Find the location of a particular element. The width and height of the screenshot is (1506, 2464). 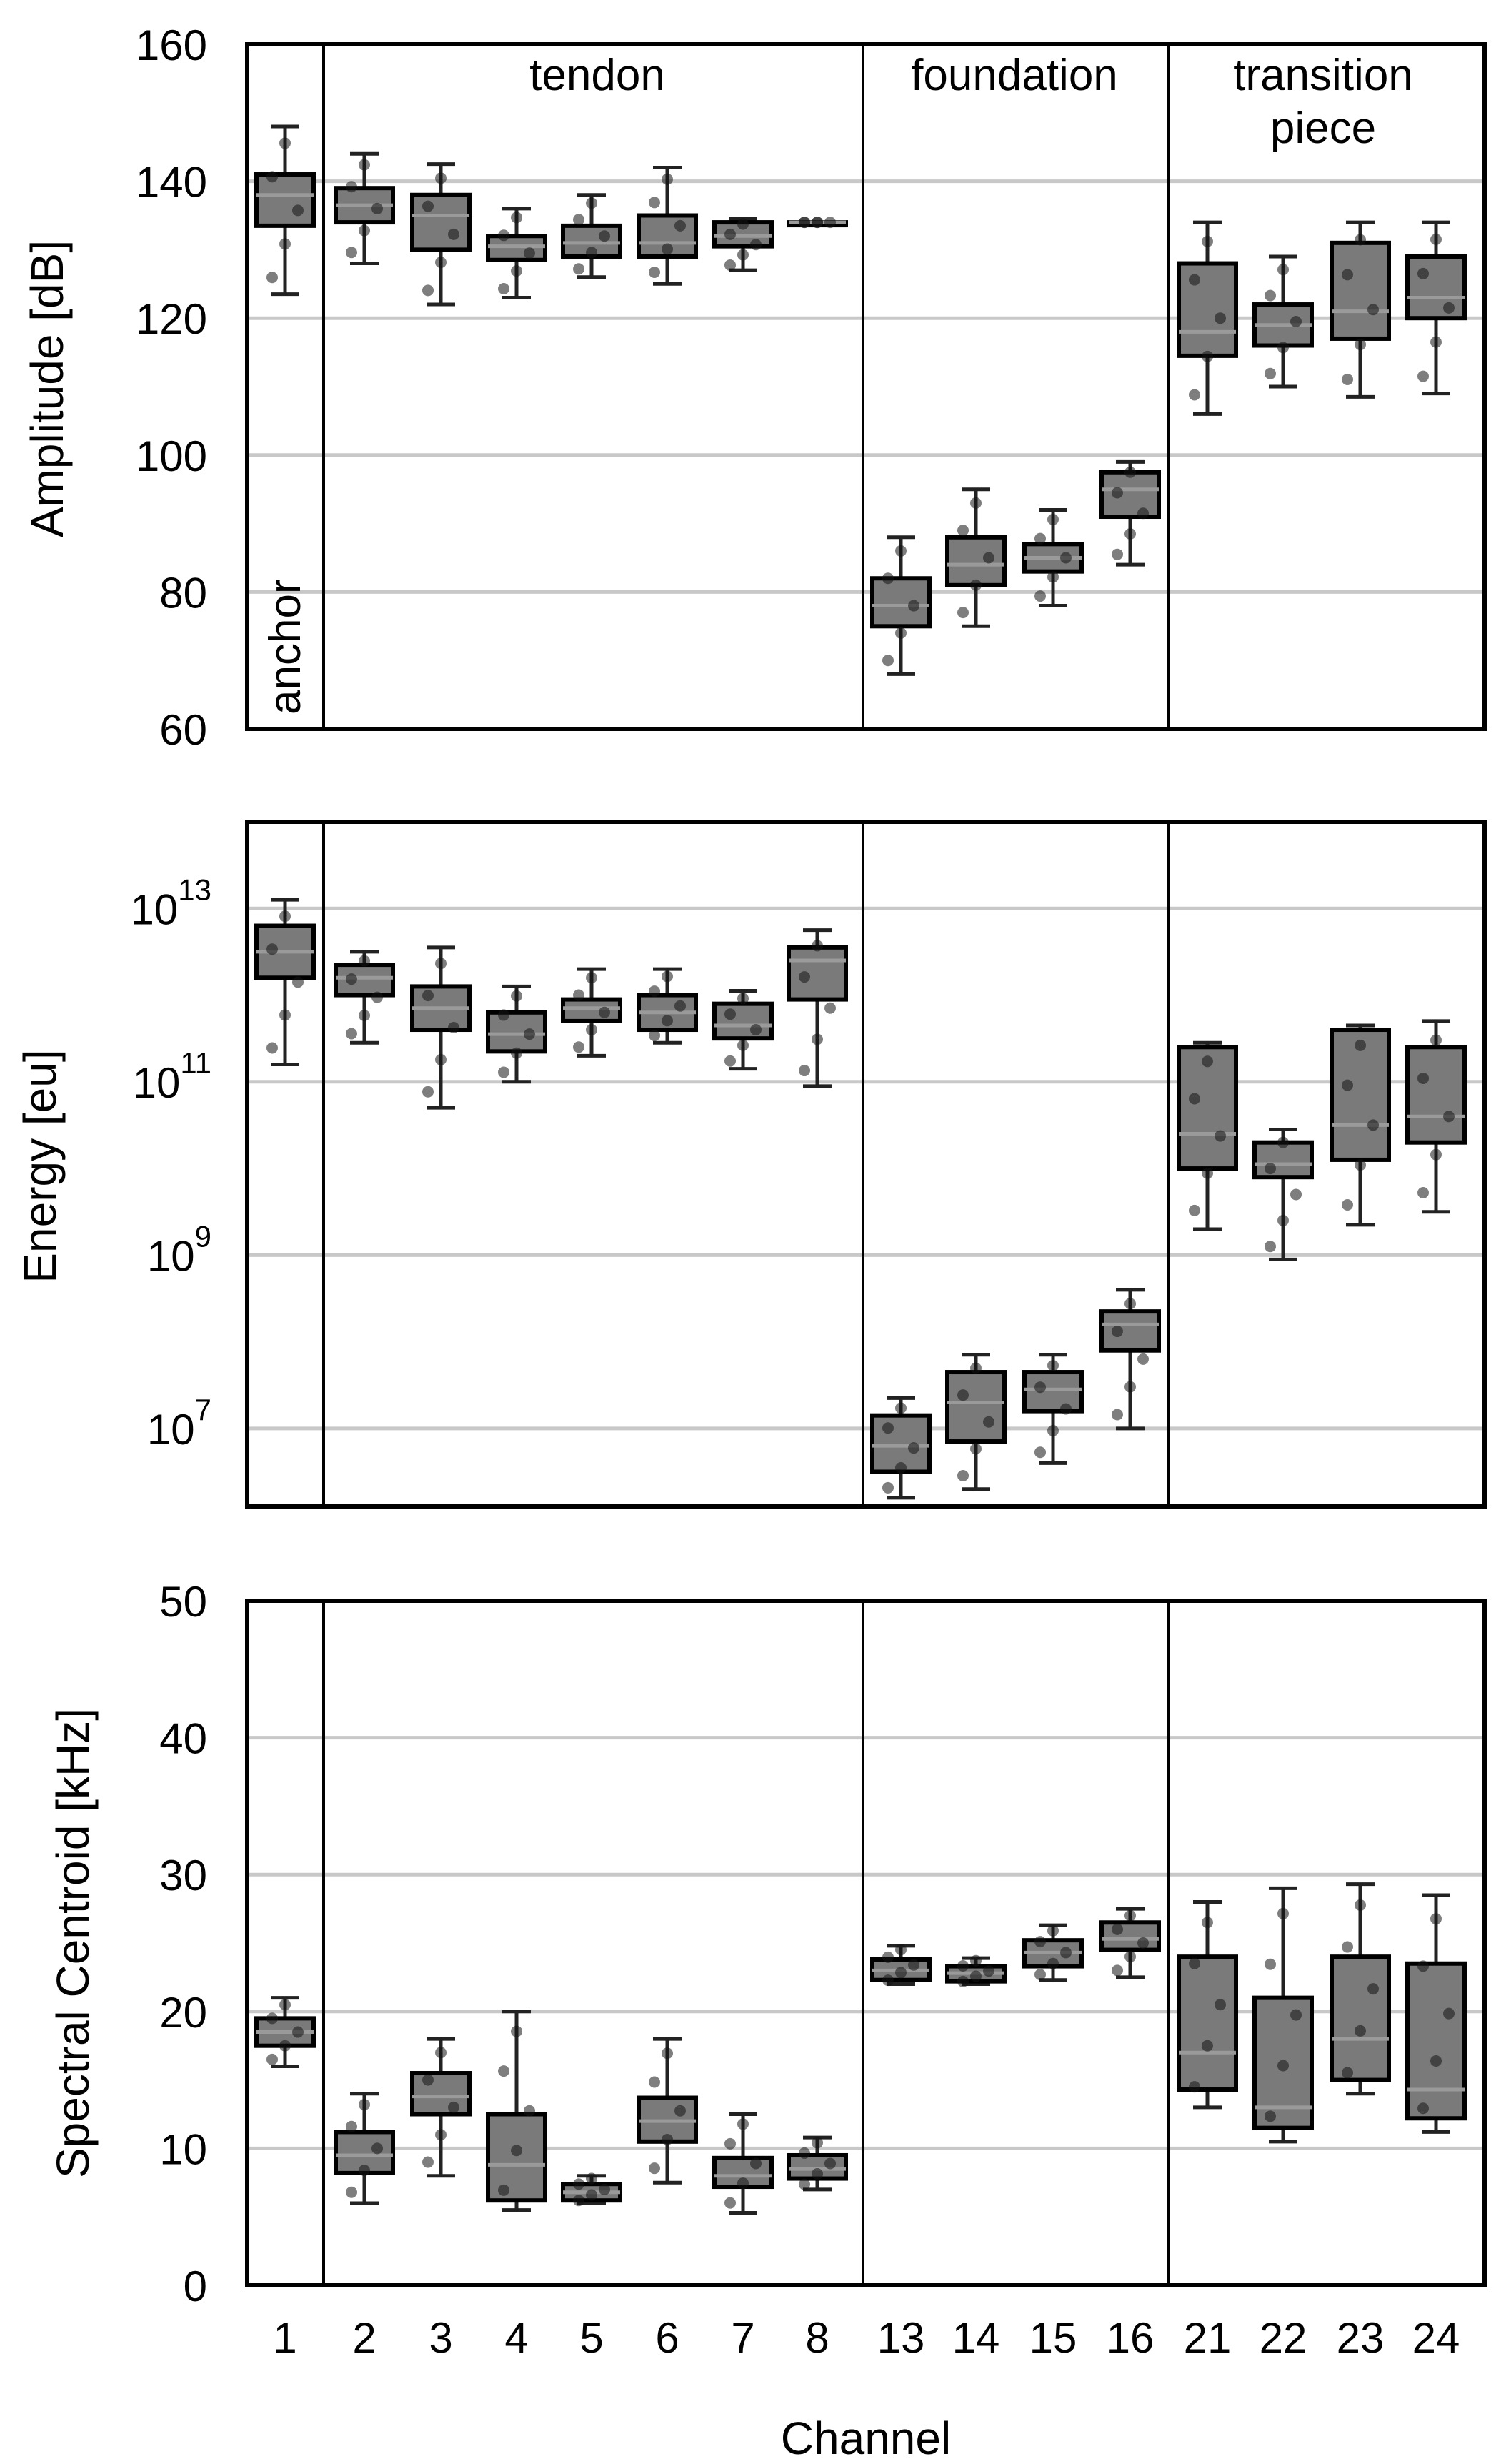

group-label-foundation: foundation is located at coordinates (1015, 75).